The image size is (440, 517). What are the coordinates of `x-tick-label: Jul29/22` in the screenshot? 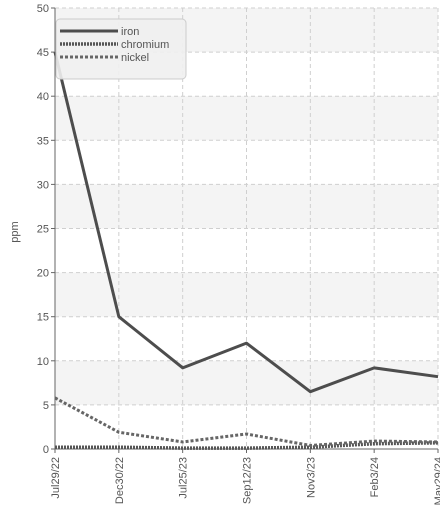 It's located at (56, 478).